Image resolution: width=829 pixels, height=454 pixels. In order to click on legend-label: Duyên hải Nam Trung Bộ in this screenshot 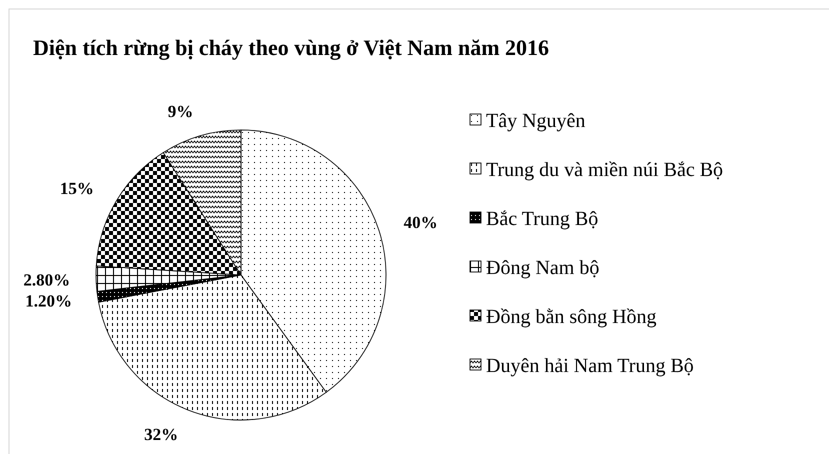, I will do `click(590, 366)`.